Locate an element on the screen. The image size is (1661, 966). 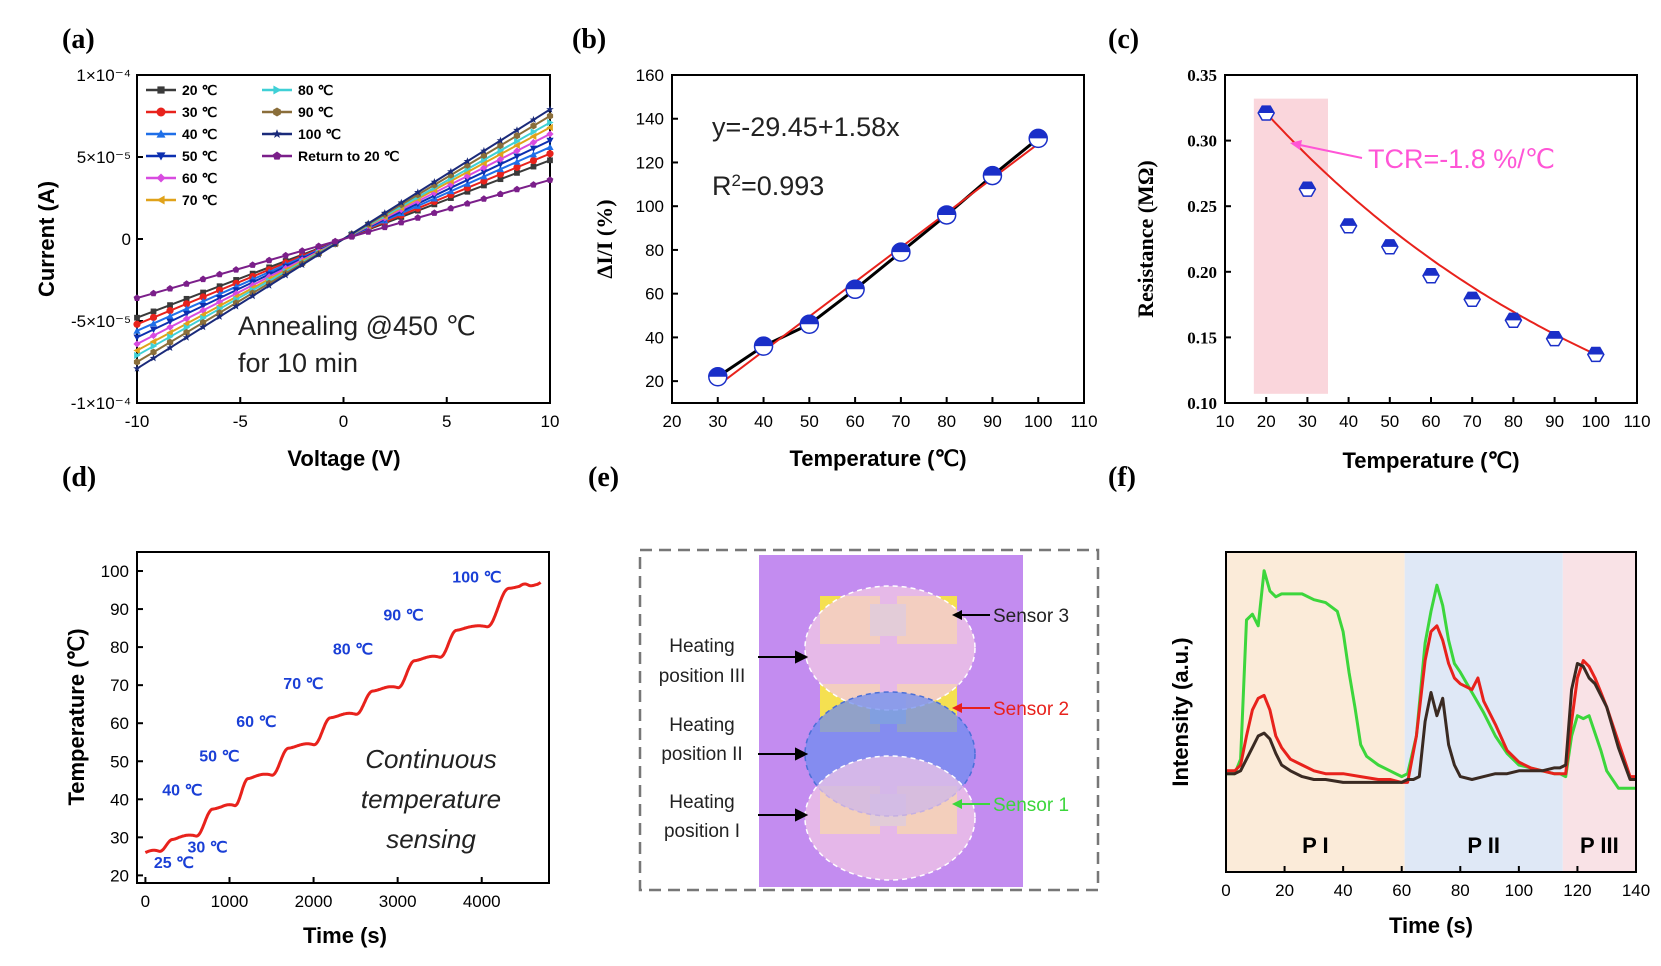
chart-b-ytick-label: 120 is located at coordinates (650, 162).